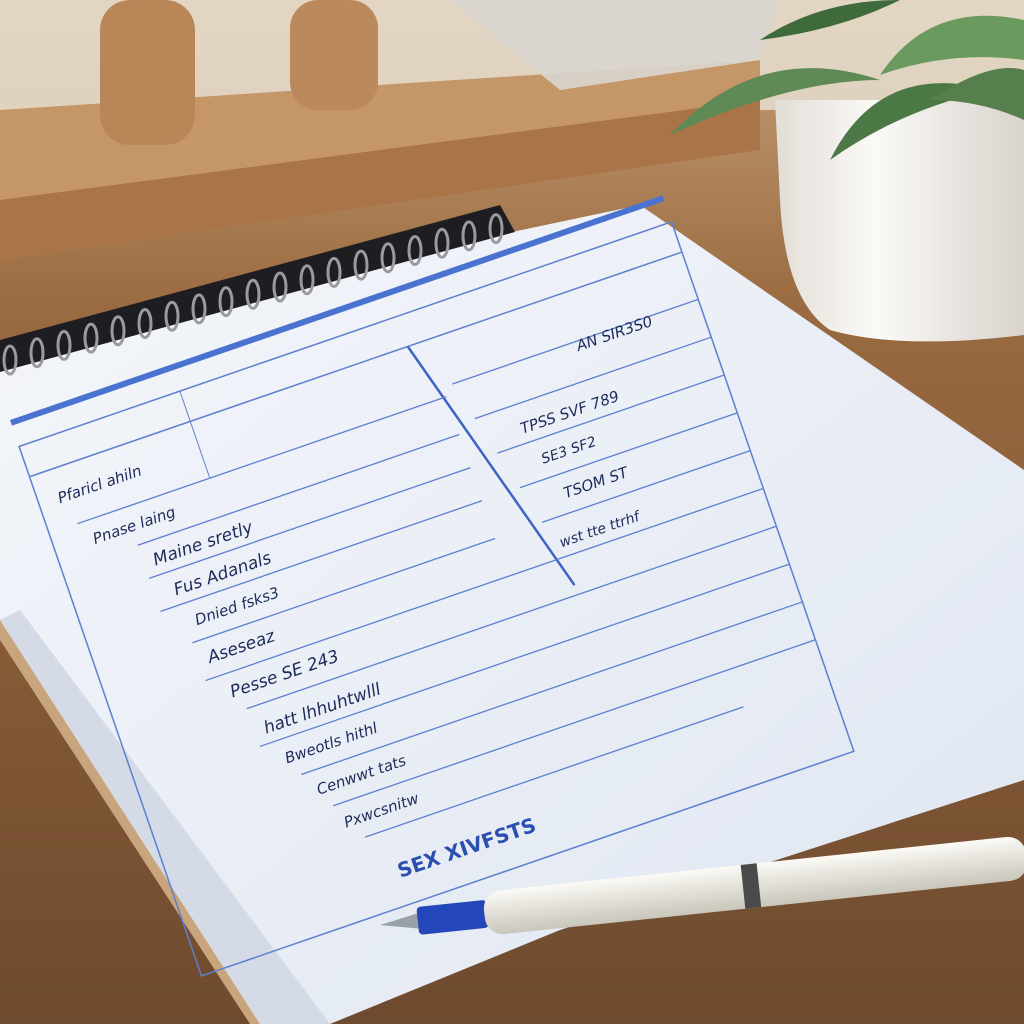 The height and width of the screenshot is (1024, 1024). What do you see at coordinates (847, 171) in the screenshot?
I see `potted-plant` at bounding box center [847, 171].